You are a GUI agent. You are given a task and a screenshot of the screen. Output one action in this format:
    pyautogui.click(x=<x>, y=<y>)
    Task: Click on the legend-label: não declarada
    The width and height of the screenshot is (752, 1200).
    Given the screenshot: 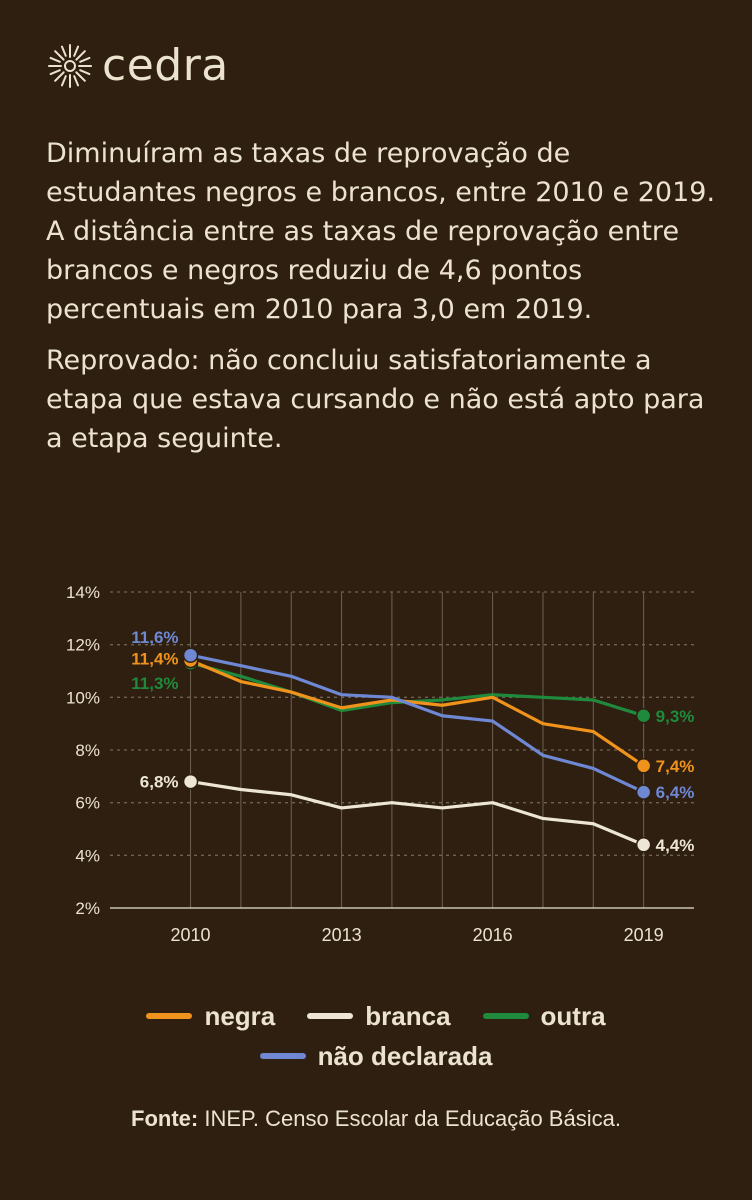 What is the action you would take?
    pyautogui.click(x=405, y=1055)
    